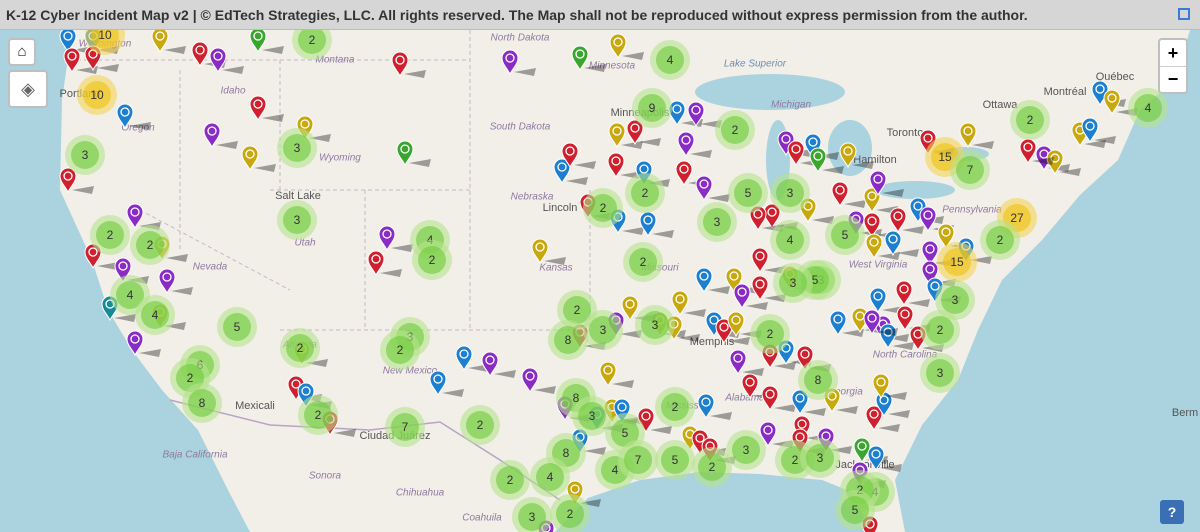 The width and height of the screenshot is (1200, 532). I want to click on zoom-out: −, so click(1173, 79).